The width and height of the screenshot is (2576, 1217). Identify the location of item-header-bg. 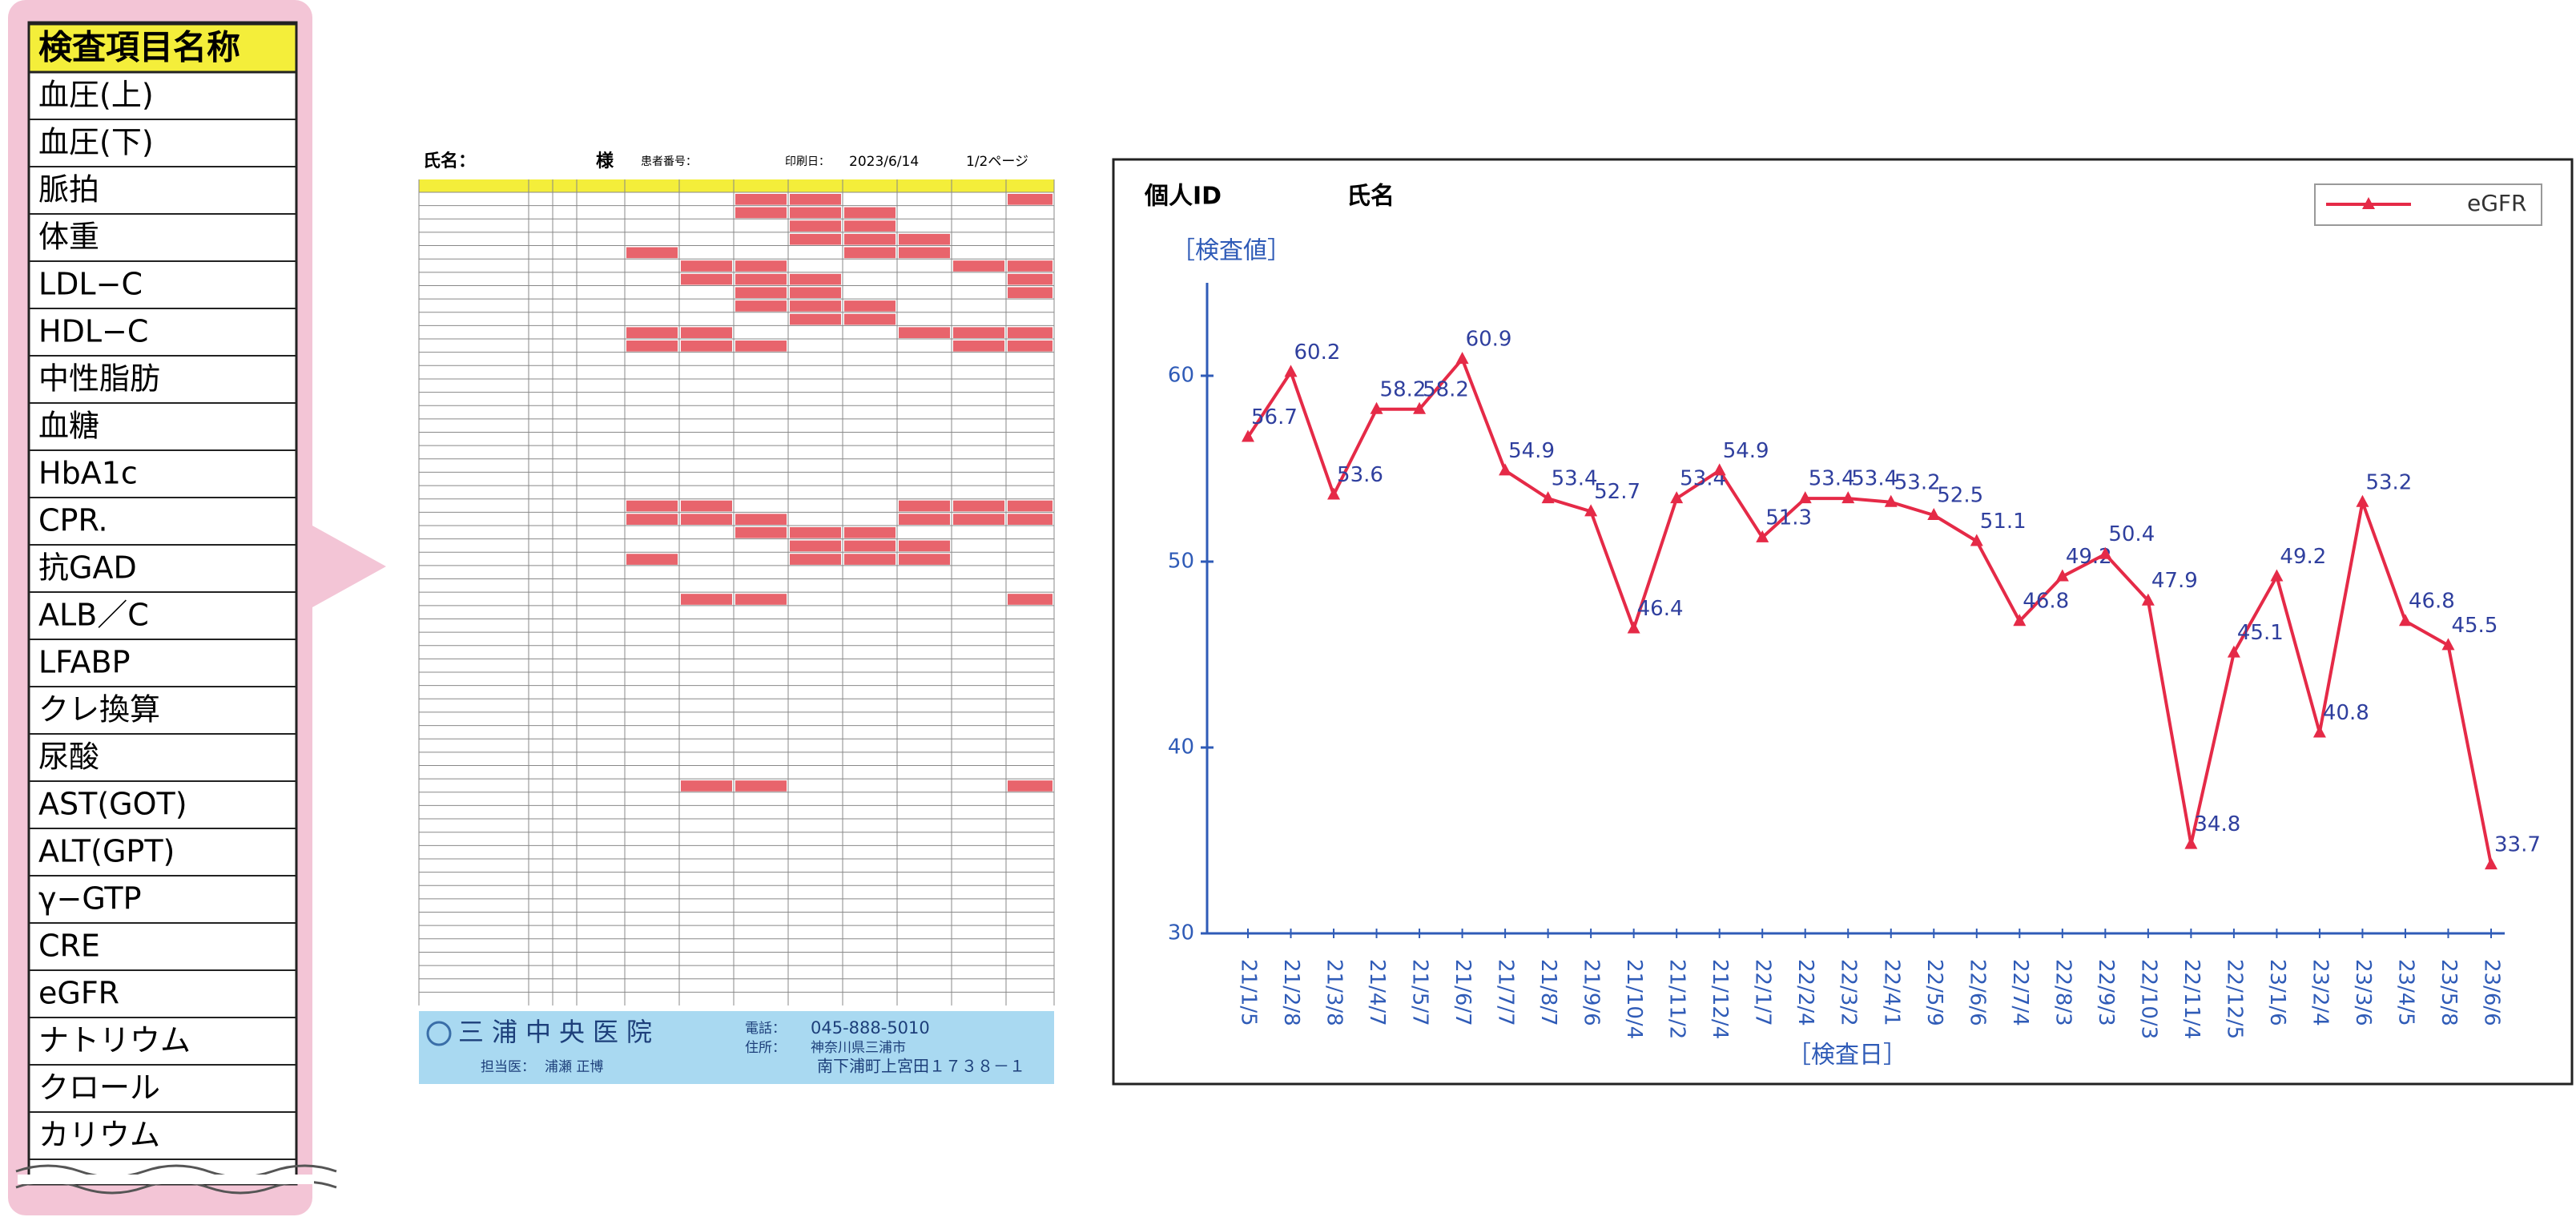
(163, 48).